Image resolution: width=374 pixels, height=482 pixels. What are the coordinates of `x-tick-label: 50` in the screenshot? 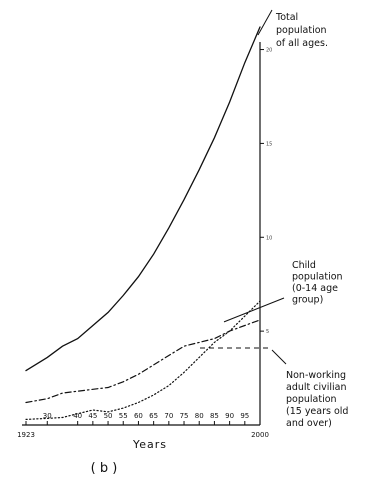 It's located at (108, 416).